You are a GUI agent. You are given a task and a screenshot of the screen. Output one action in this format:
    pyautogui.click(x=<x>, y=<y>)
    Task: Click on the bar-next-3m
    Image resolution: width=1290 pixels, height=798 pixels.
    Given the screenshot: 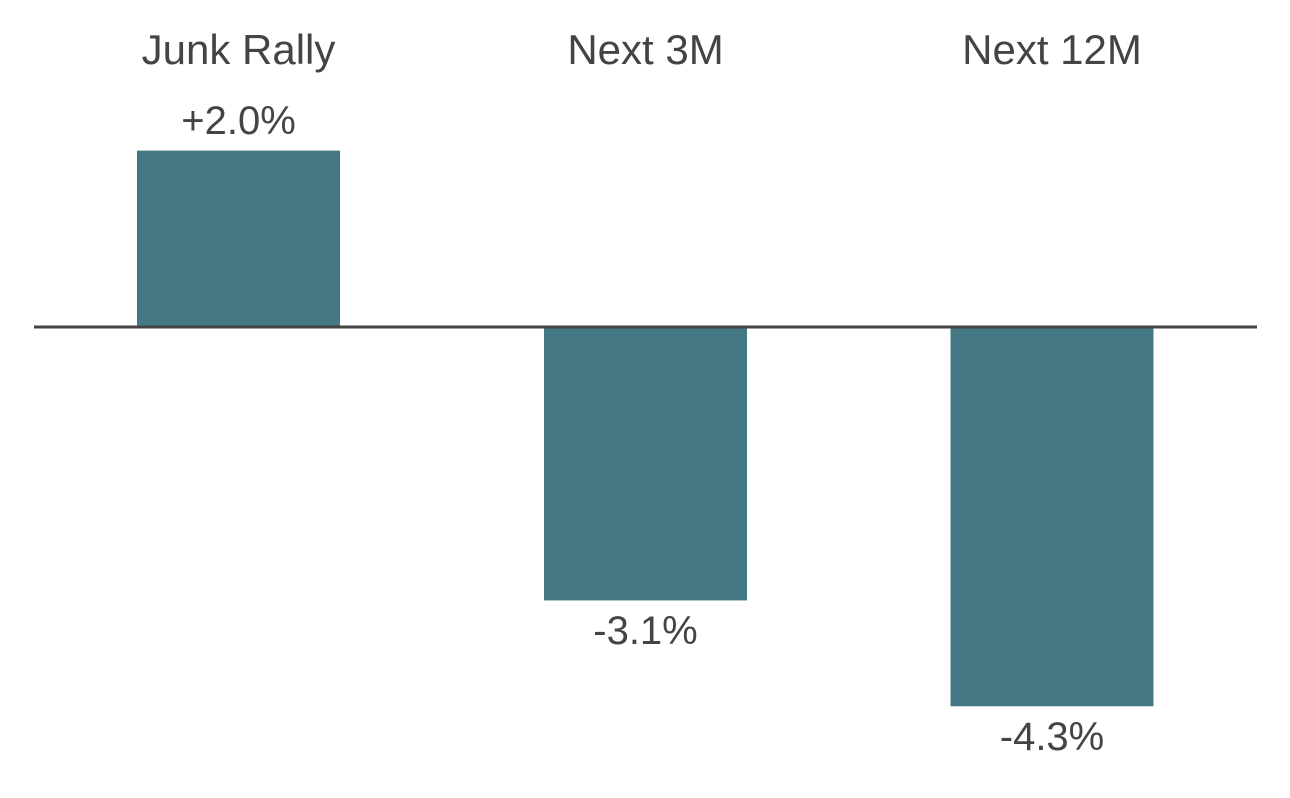 What is the action you would take?
    pyautogui.click(x=645, y=464)
    